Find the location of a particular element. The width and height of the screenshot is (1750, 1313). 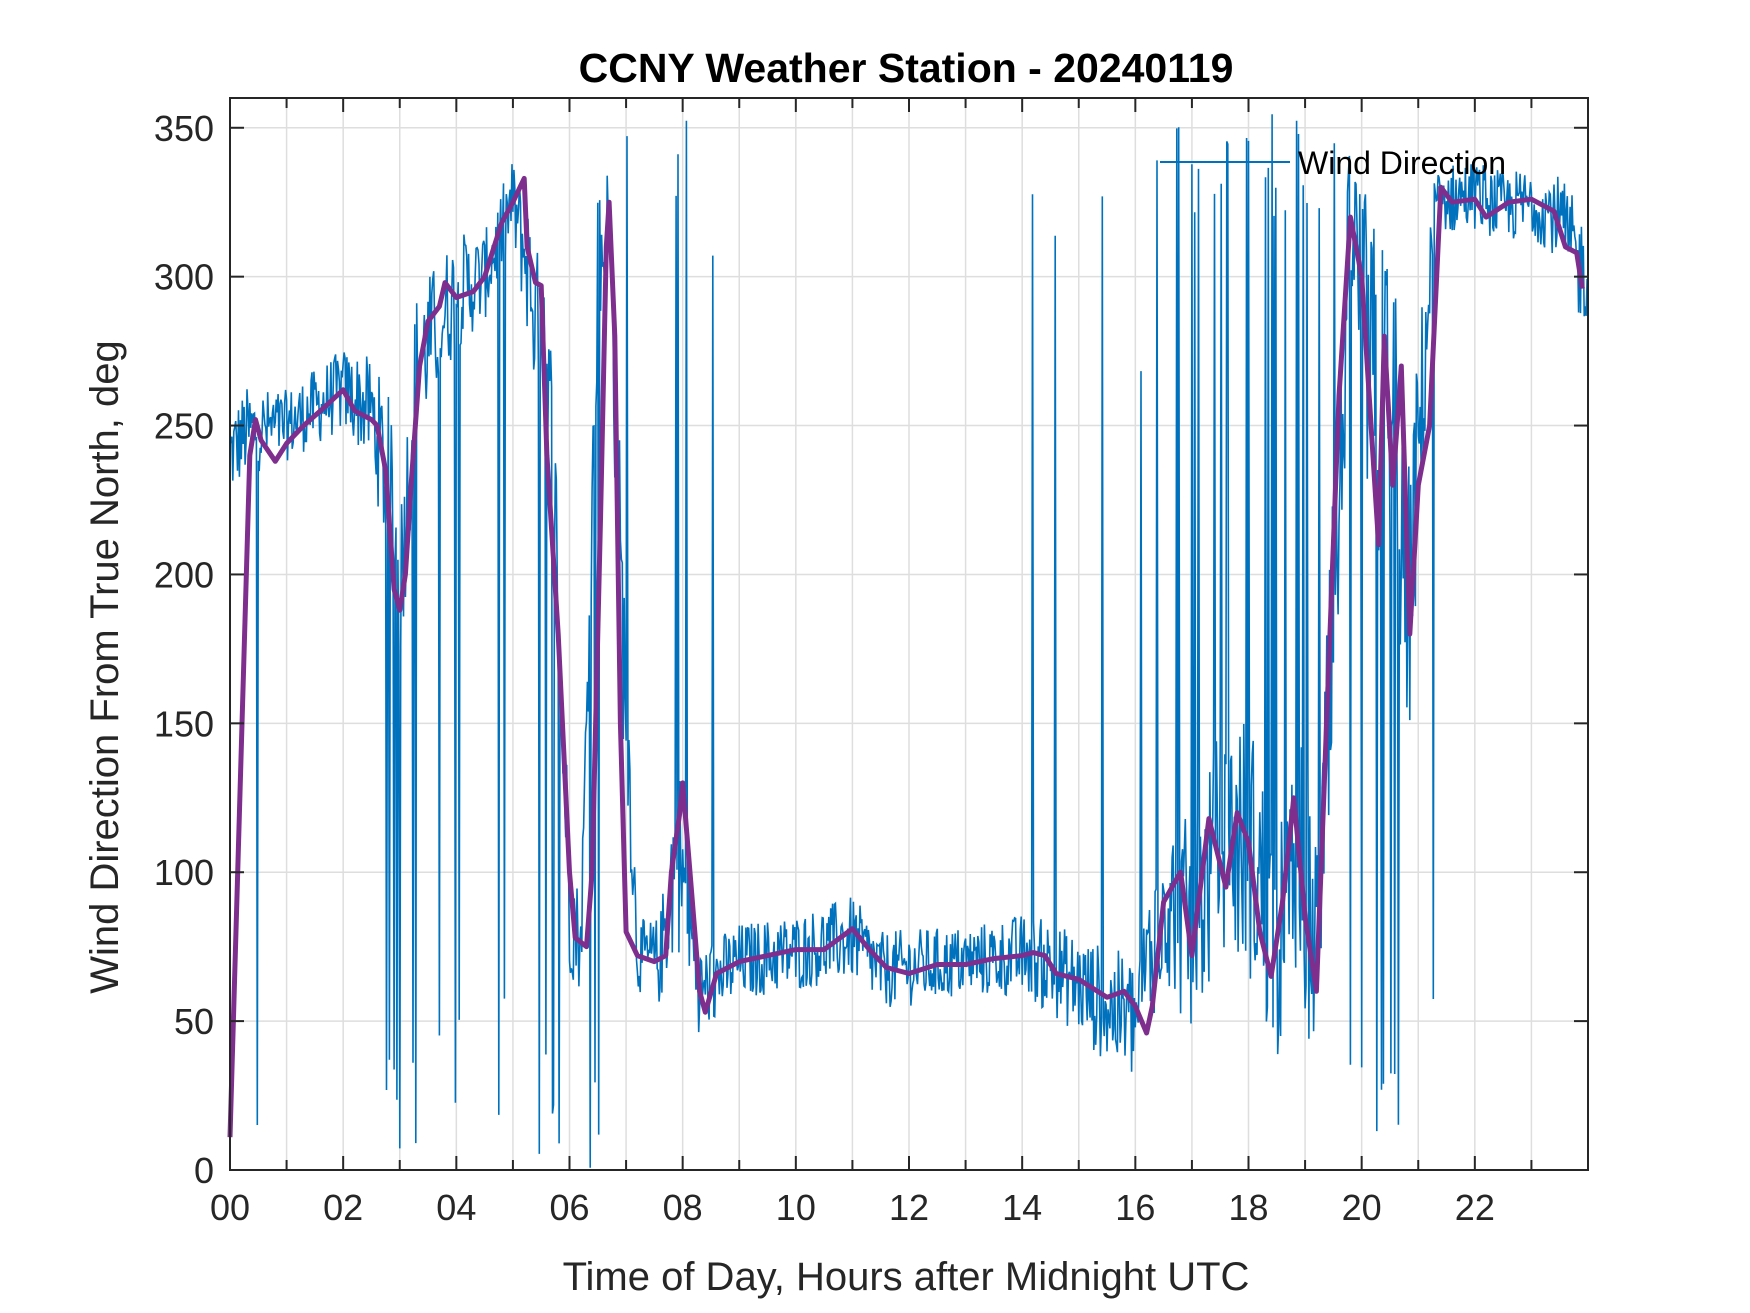

x-tick-label: 08 is located at coordinates (683, 1207).